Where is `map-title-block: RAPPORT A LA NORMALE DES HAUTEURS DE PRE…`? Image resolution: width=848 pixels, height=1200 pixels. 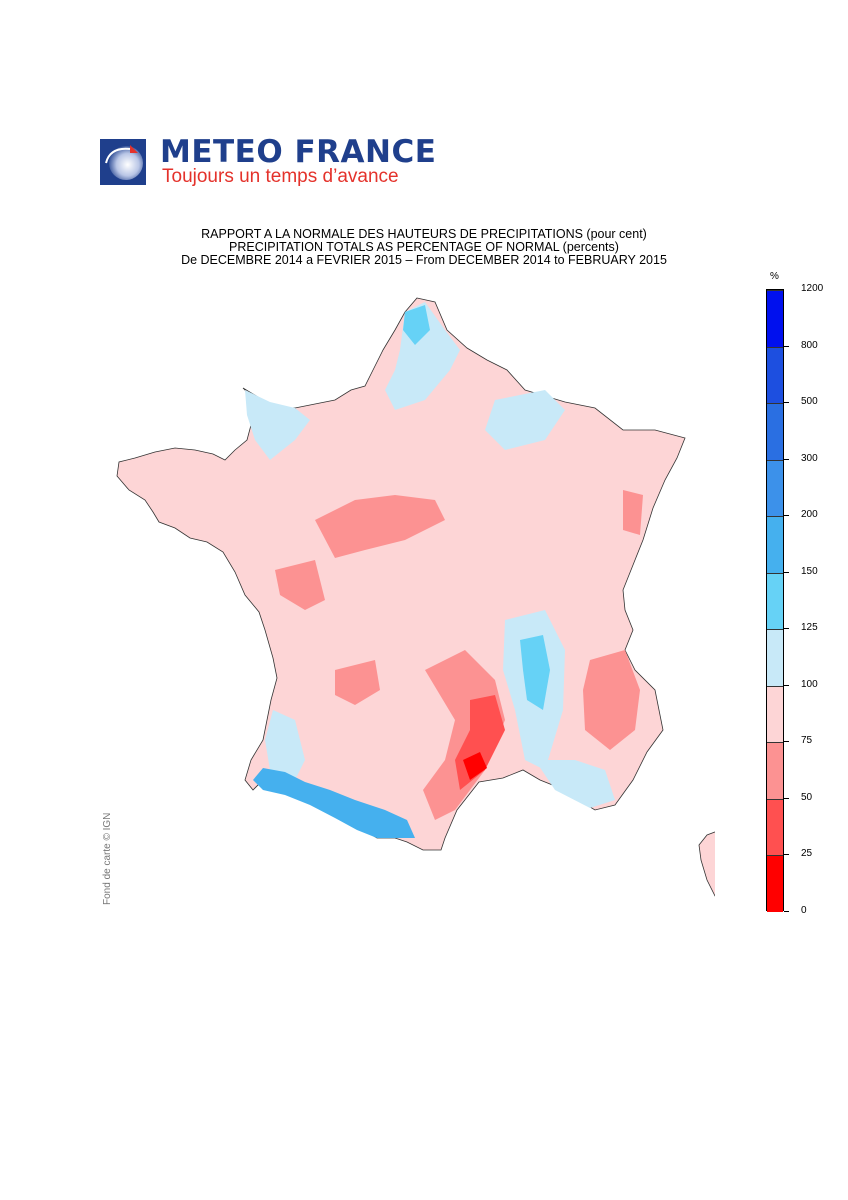
map-title-block: RAPPORT A LA NORMALE DES HAUTEURS DE PRE… is located at coordinates (424, 247).